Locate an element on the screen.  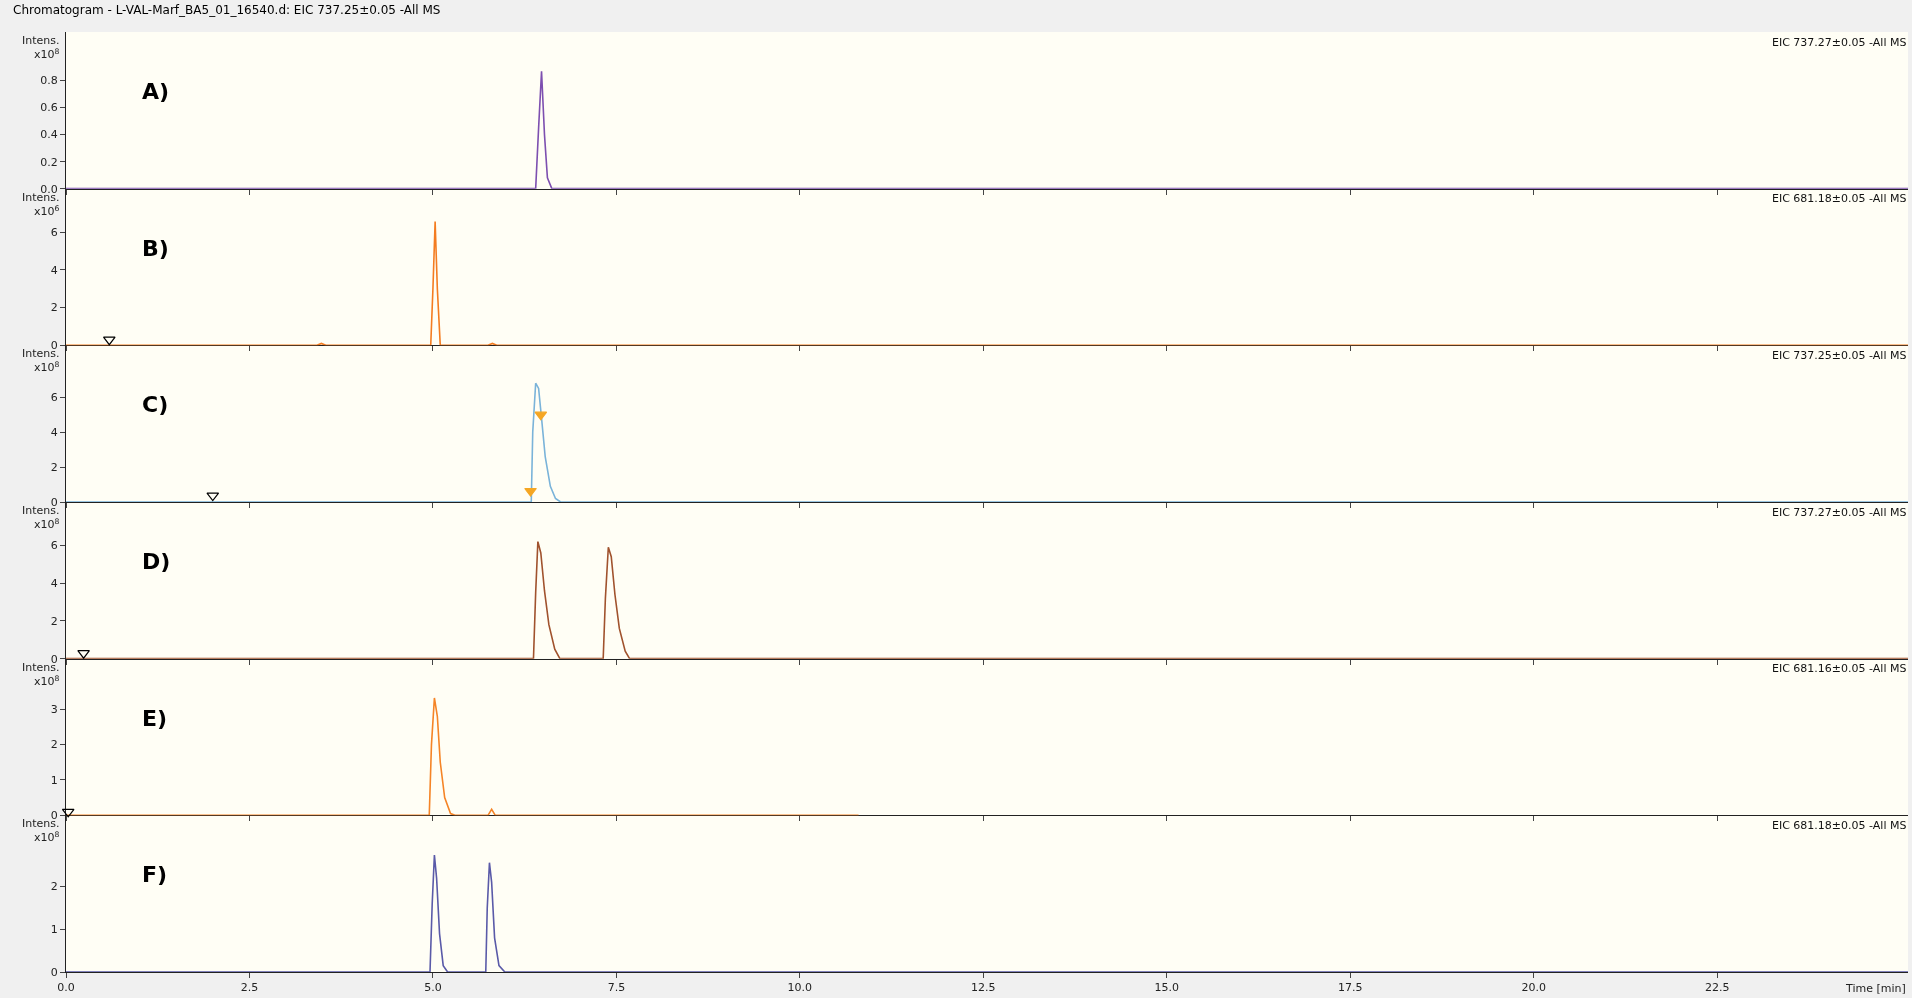
y-tick-label: 0.4 is located at coordinates (49, 135).